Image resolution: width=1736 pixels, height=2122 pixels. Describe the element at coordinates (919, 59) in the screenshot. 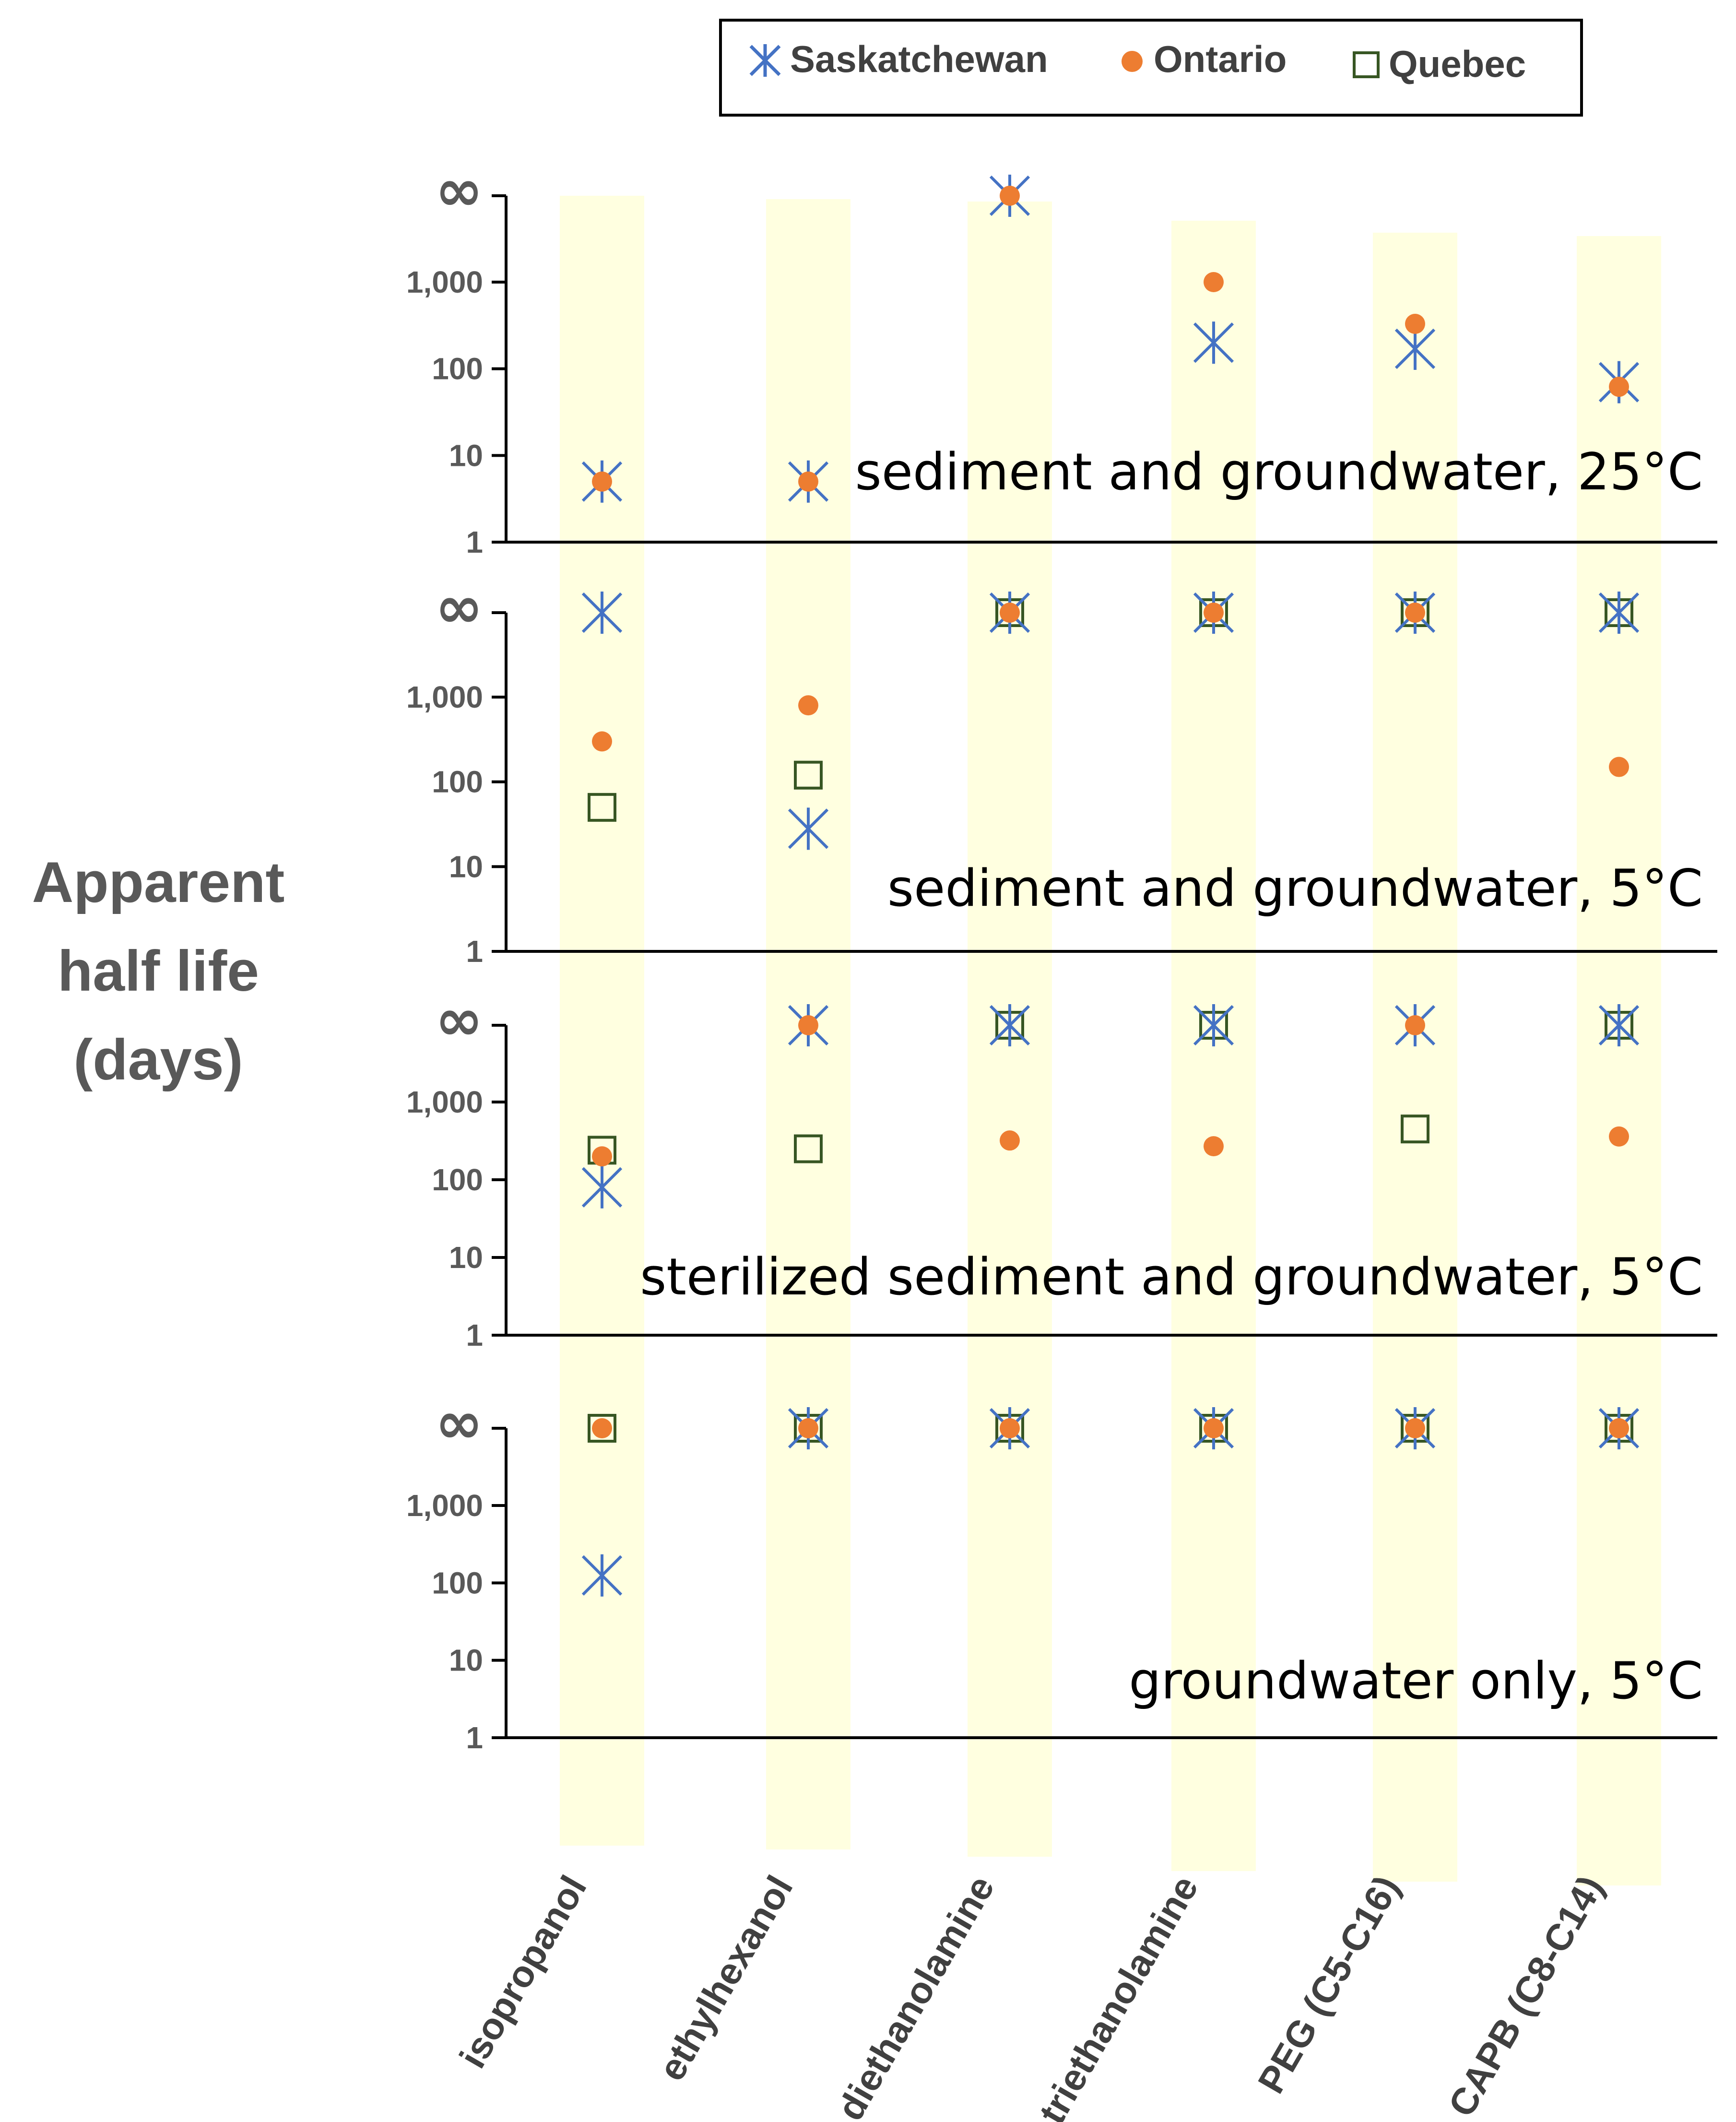

I see `legend-saskatchewan: Saskatchewan` at that location.